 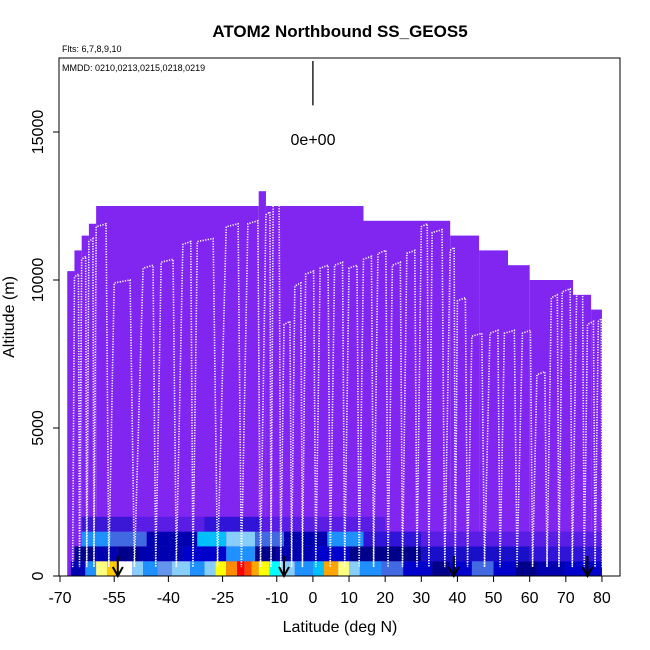 What do you see at coordinates (114, 598) in the screenshot?
I see `x-tick-label: -55` at bounding box center [114, 598].